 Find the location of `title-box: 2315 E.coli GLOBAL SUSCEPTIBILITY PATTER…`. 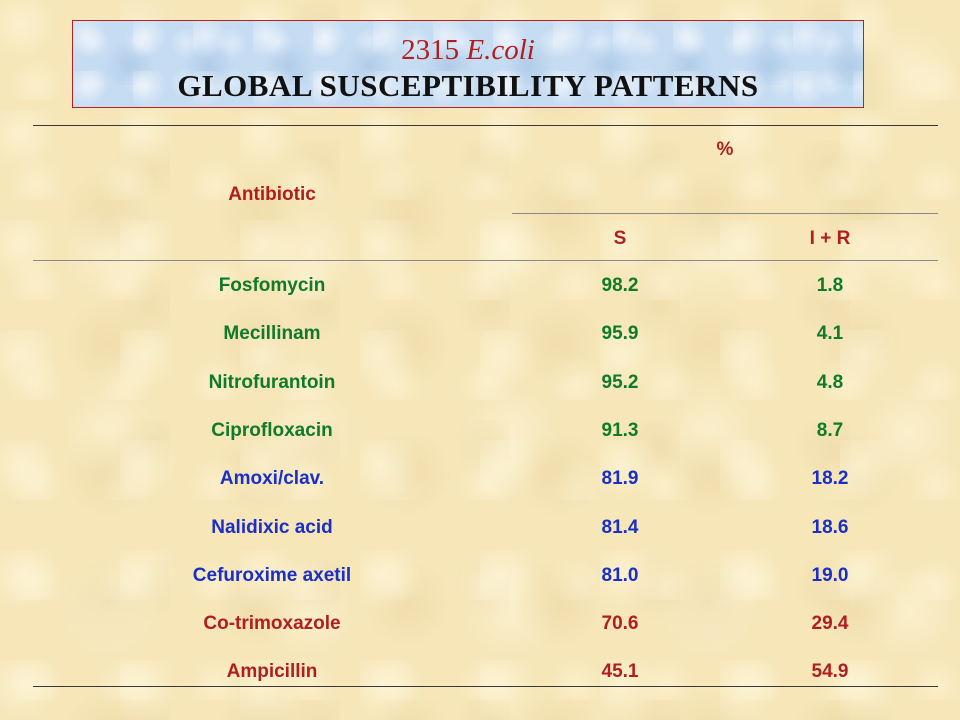

title-box: 2315 E.coli GLOBAL SUSCEPTIBILITY PATTER… is located at coordinates (468, 64).